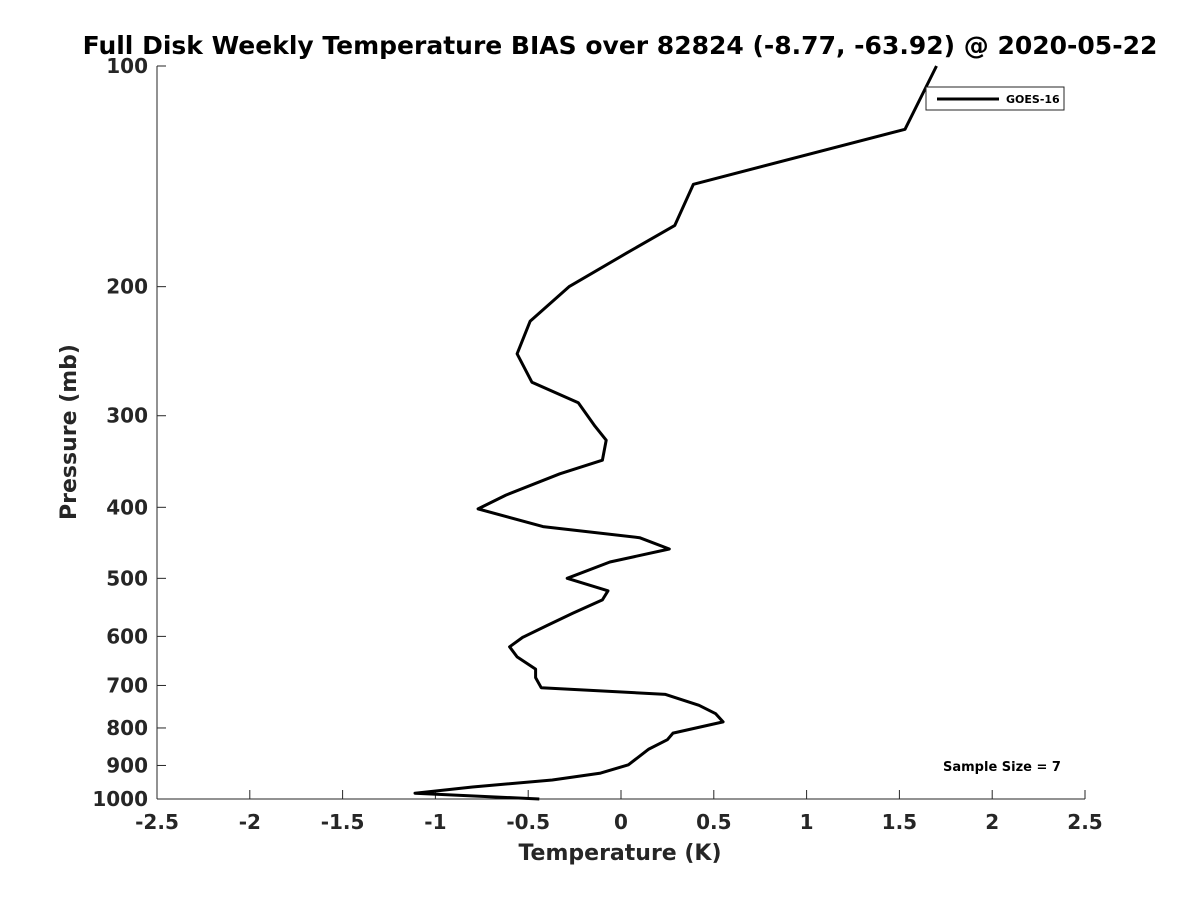 The image size is (1200, 900). Describe the element at coordinates (992, 822) in the screenshot. I see `x-tick-label: 2` at that location.